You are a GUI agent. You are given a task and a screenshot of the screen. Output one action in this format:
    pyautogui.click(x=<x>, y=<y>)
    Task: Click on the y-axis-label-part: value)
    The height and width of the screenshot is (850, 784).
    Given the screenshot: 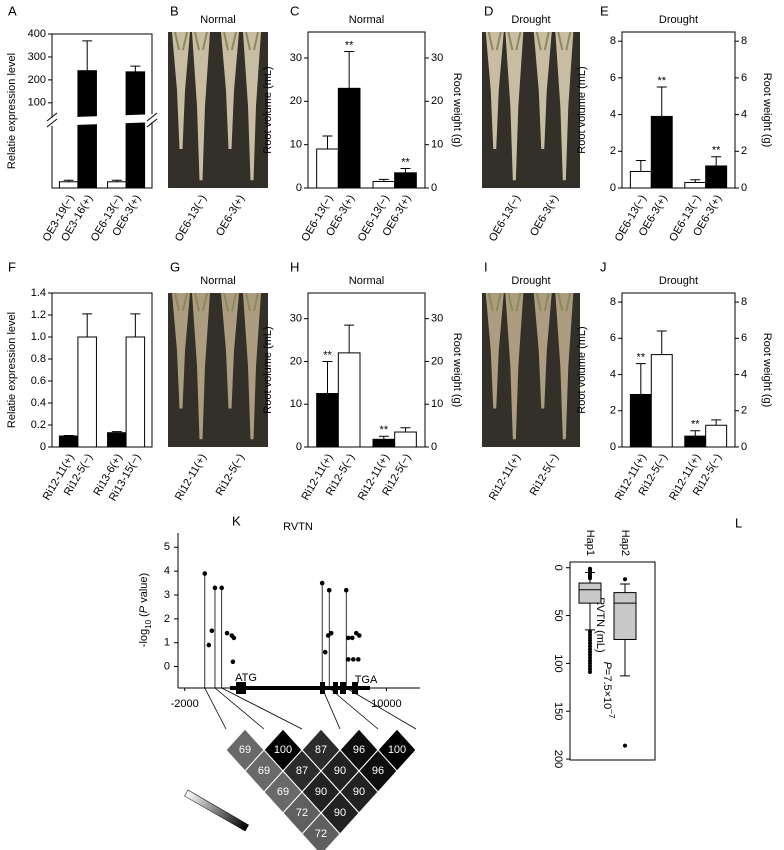 What is the action you would take?
    pyautogui.click(x=144, y=589)
    